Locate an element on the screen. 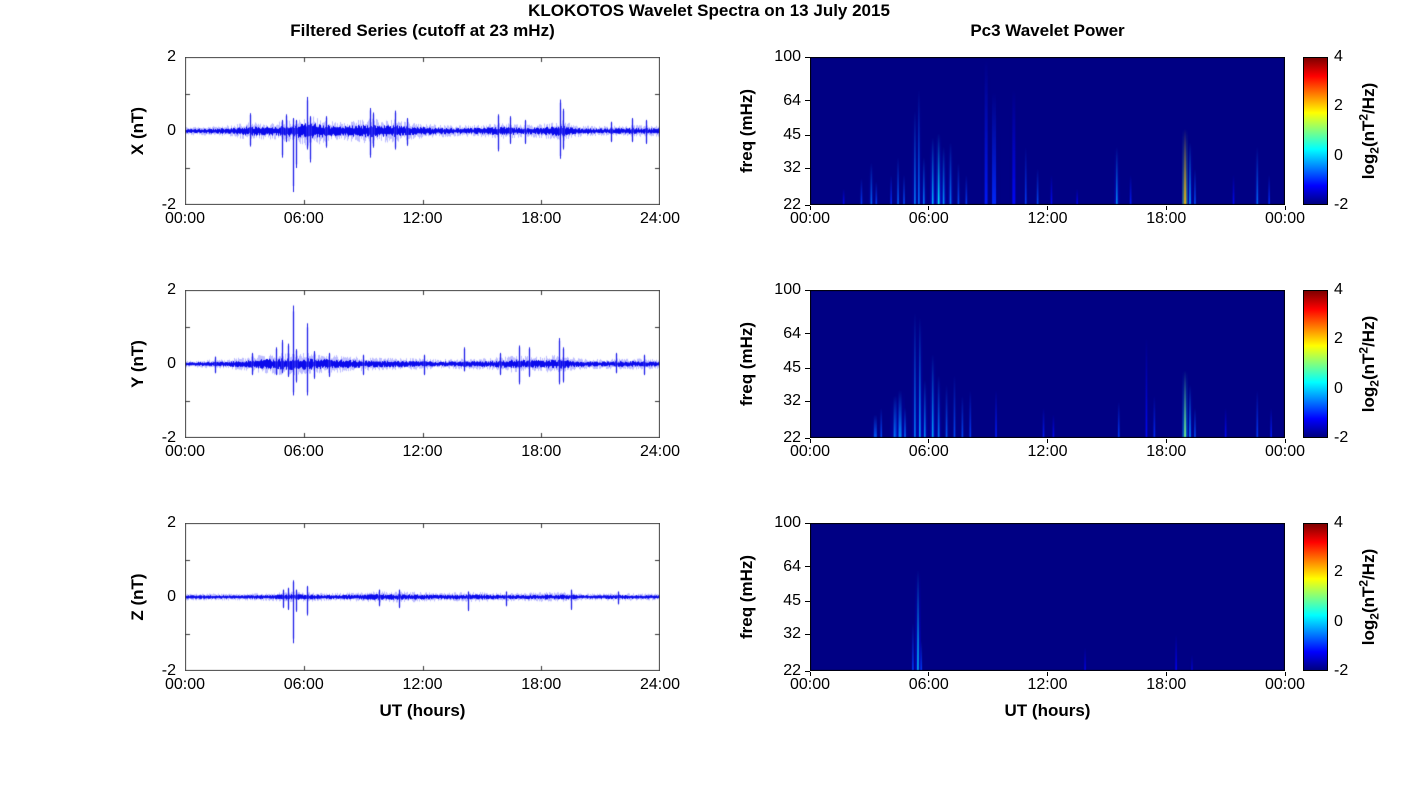  figure-title: KLOKOTOS Wavelet Spectra on 13 July 2015 is located at coordinates (709, 10).